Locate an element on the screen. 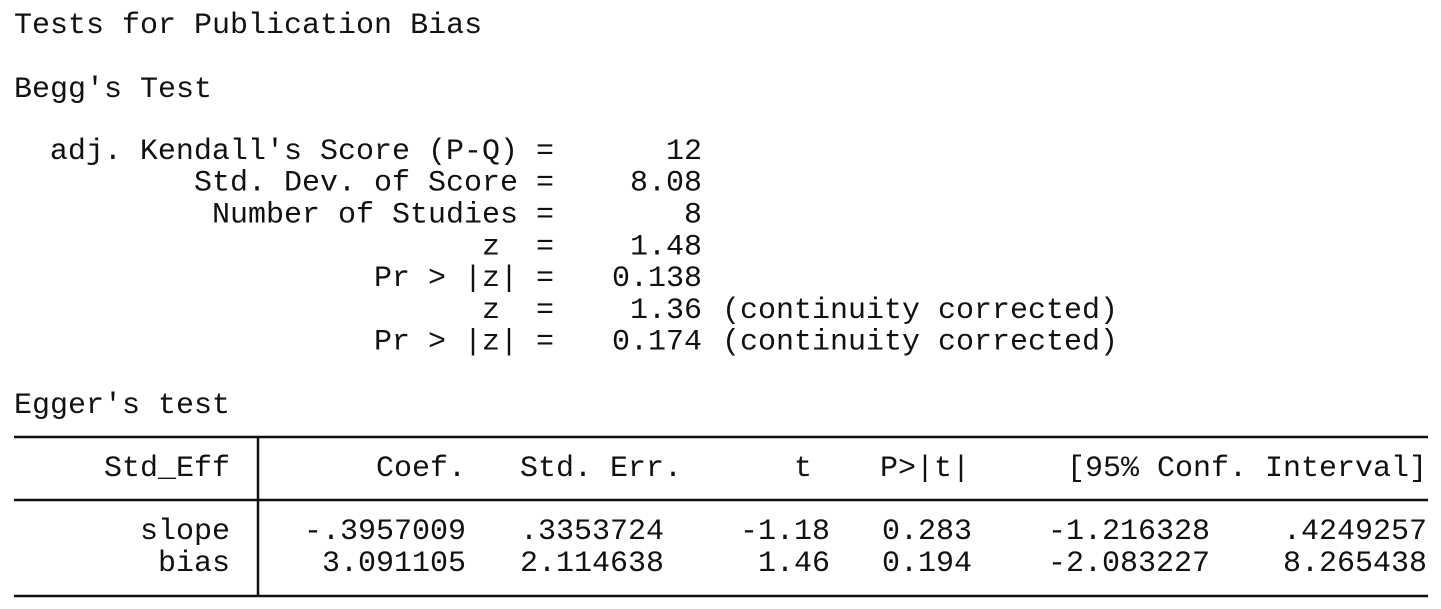 The width and height of the screenshot is (1441, 609). table-cell: -2.083227 is located at coordinates (1129, 564).